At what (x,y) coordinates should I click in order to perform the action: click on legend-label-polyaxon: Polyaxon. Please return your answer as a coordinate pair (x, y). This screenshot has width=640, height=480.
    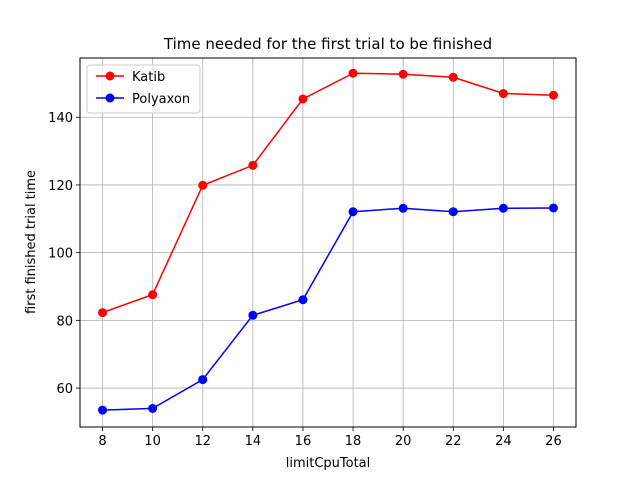
    Looking at the image, I should click on (161, 99).